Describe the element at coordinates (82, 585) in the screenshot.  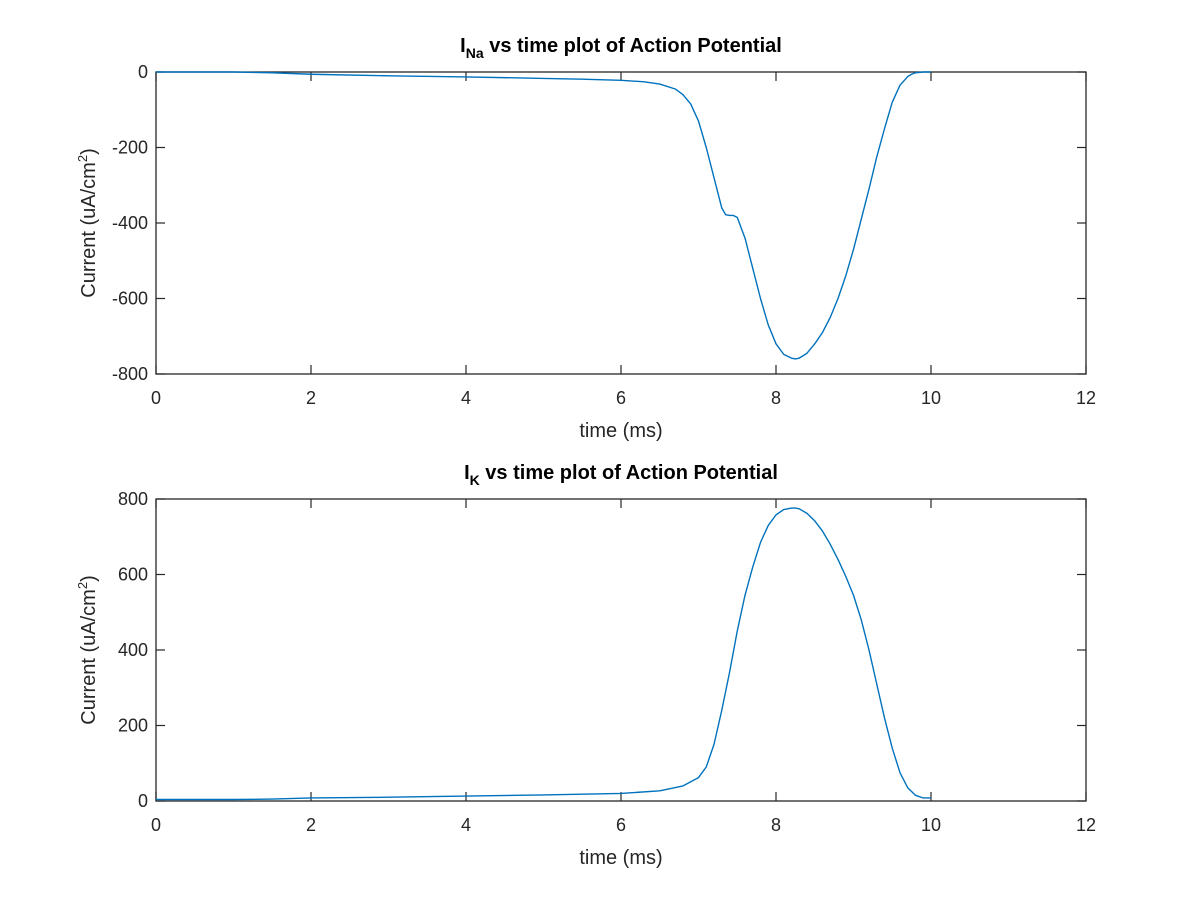
I see `ik-ylabel-superscript: 2` at that location.